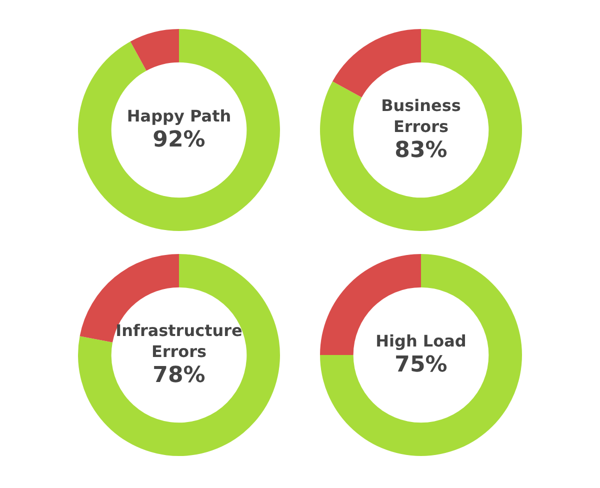 This screenshot has width=600, height=488. I want to click on data-label: 92%, so click(179, 140).